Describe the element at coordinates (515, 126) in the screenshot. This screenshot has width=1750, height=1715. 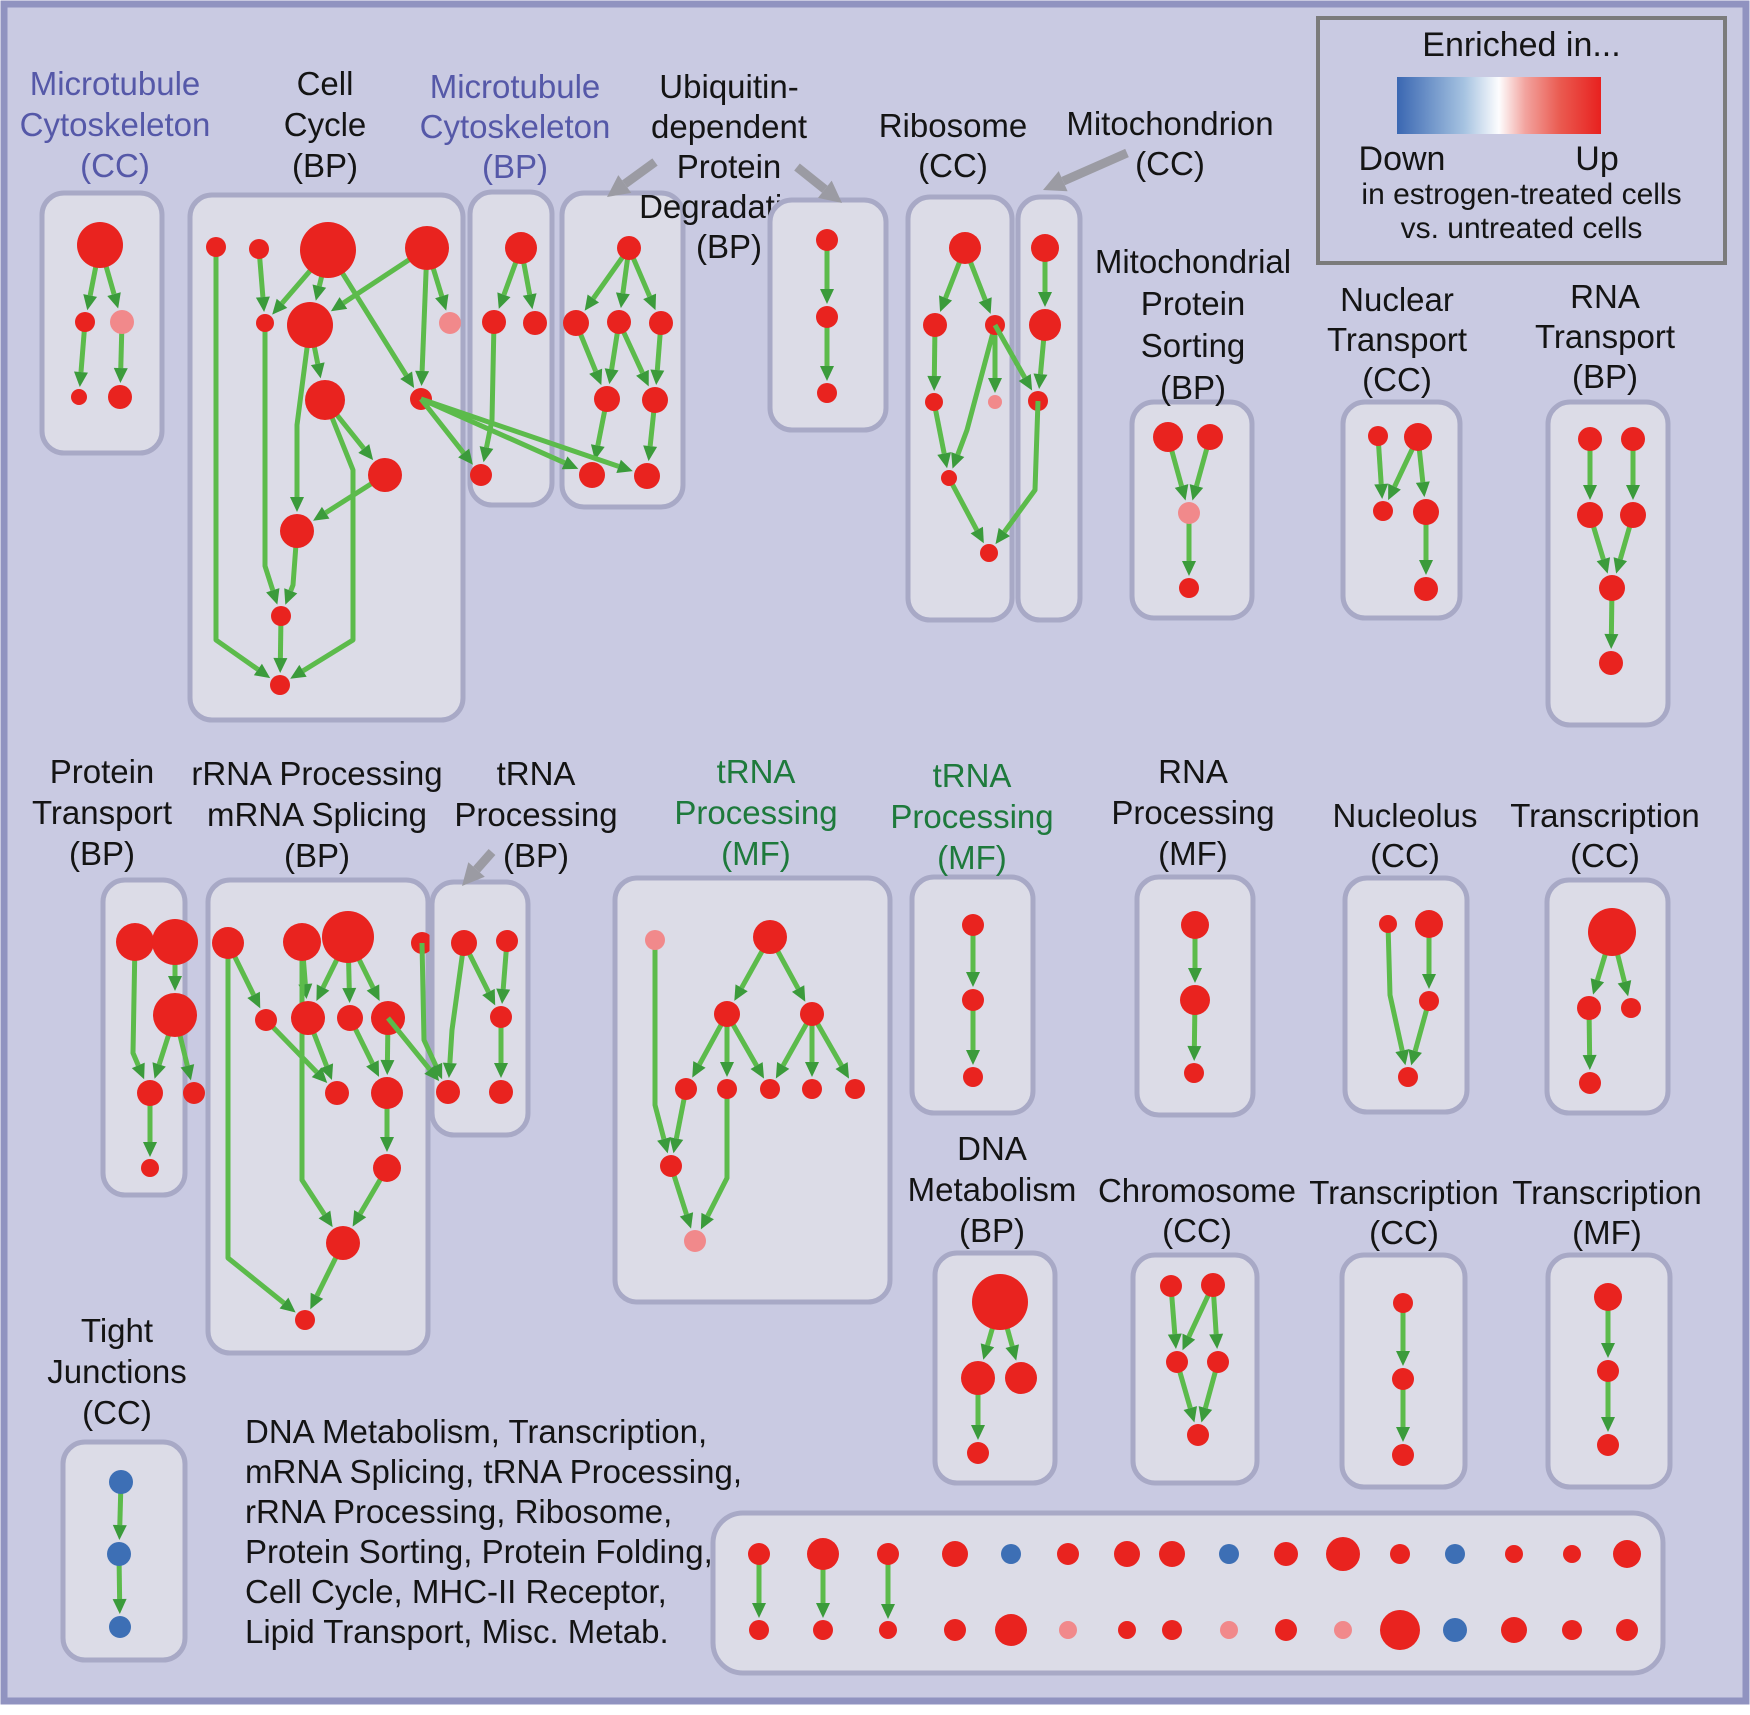
I see `cluster-label-microtubule-cytoskeleton-bp: Cytoskeleton` at that location.